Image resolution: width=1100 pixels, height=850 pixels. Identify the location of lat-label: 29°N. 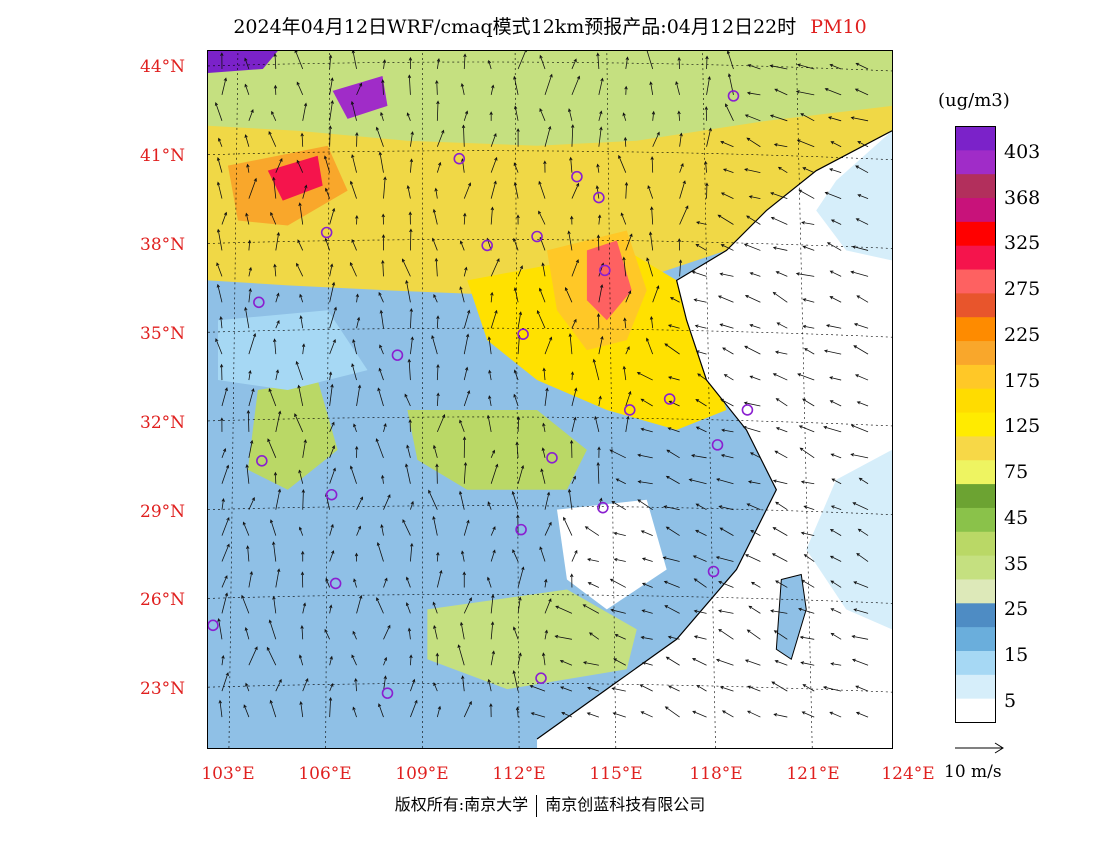
(163, 512).